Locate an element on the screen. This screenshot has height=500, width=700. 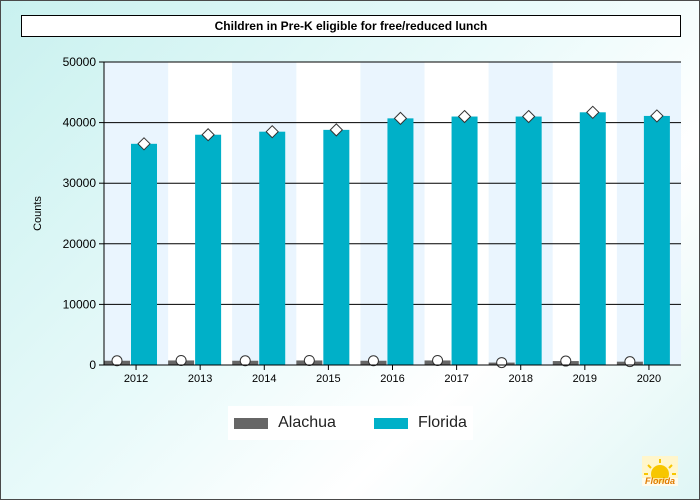
marker-alachua-2015 is located at coordinates (309, 360).